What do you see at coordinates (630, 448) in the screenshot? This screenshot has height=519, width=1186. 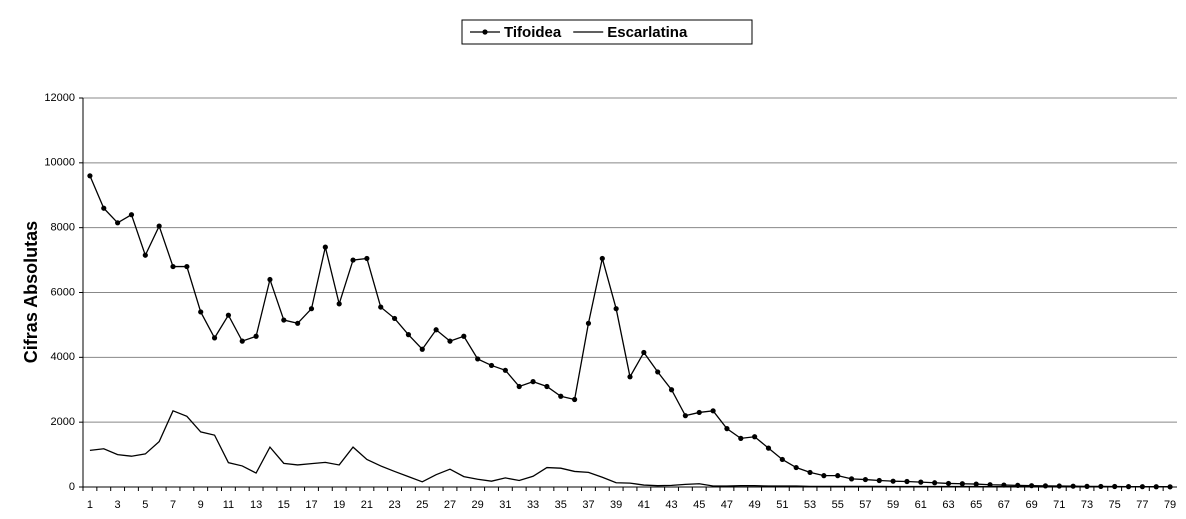 I see `series-line` at bounding box center [630, 448].